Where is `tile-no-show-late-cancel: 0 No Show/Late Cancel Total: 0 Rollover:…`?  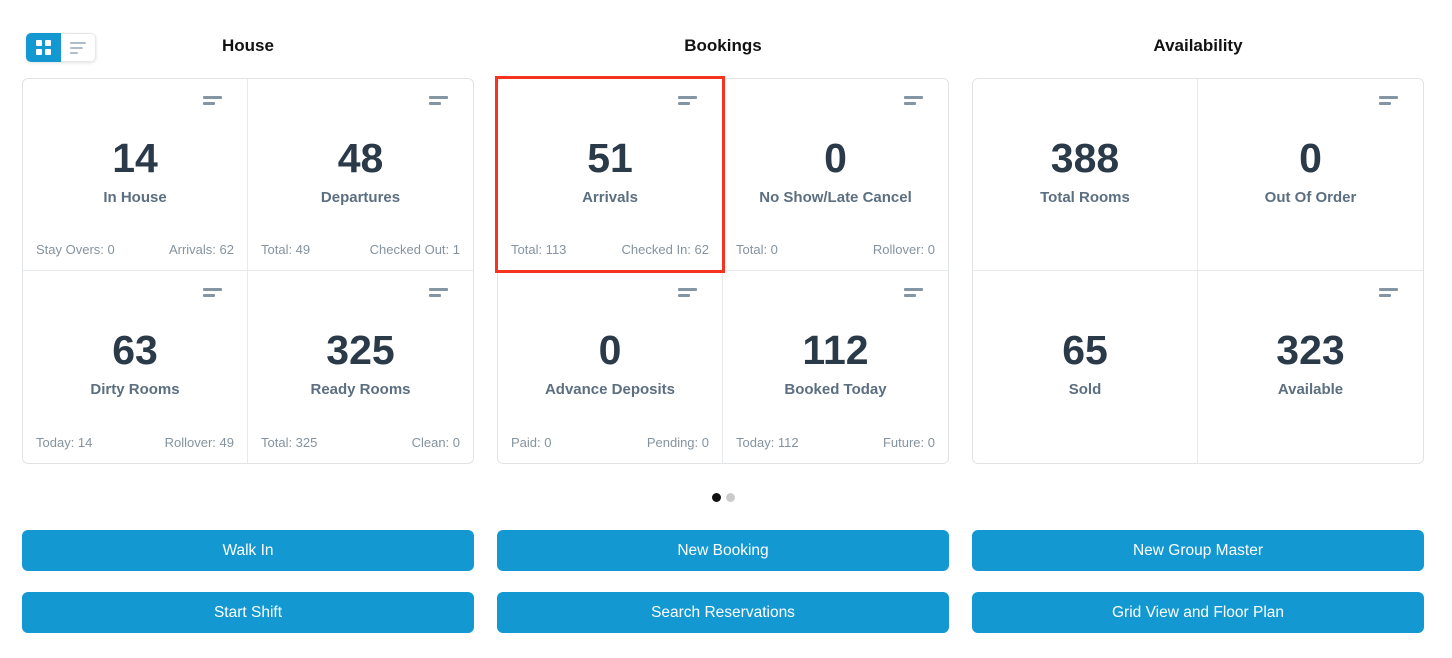 tile-no-show-late-cancel: 0 No Show/Late Cancel Total: 0 Rollover:… is located at coordinates (835, 175).